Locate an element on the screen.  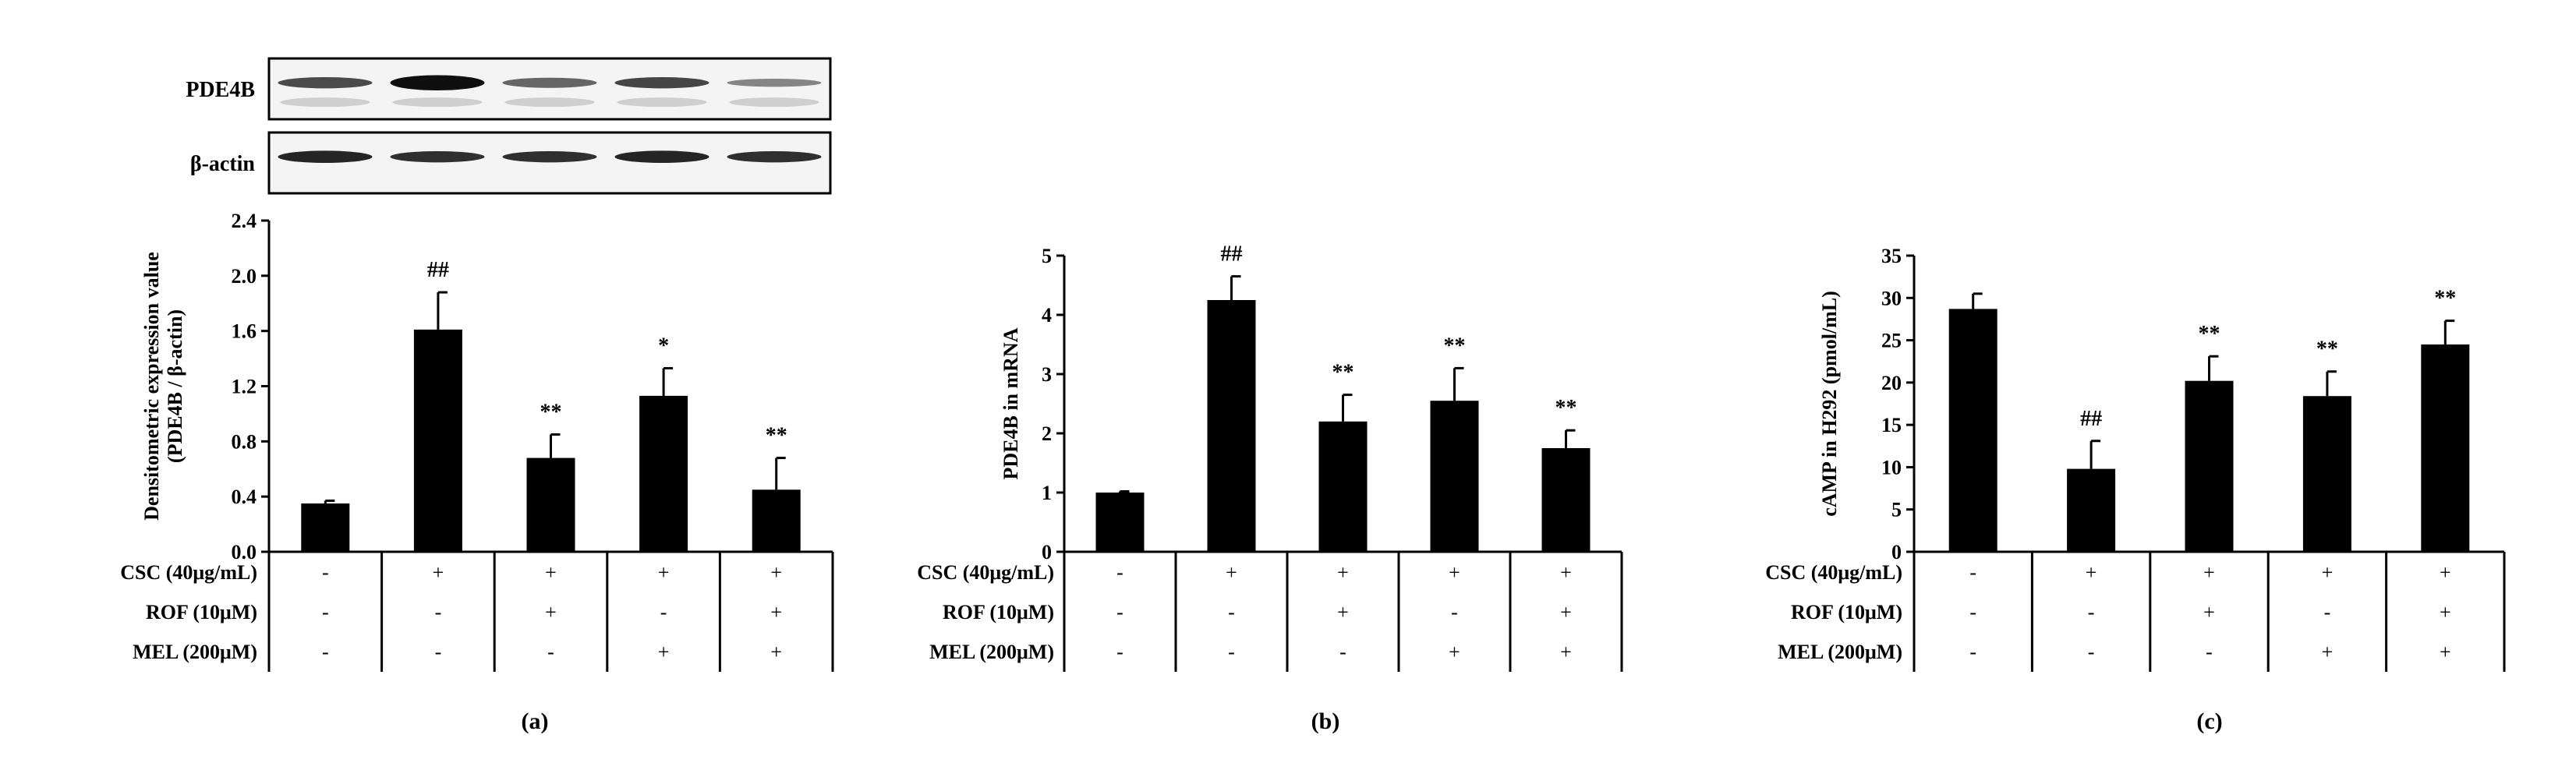
y-tick-label: 0.0 is located at coordinates (244, 552).